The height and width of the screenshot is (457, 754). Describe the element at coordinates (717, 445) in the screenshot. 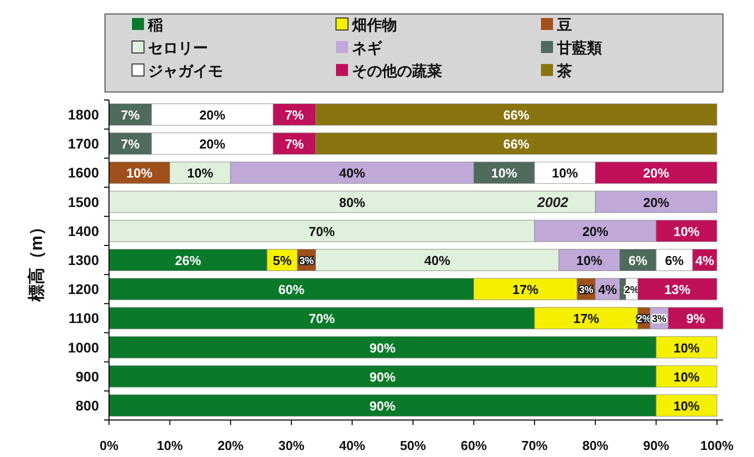

I see `x-tick-label: 100%` at that location.